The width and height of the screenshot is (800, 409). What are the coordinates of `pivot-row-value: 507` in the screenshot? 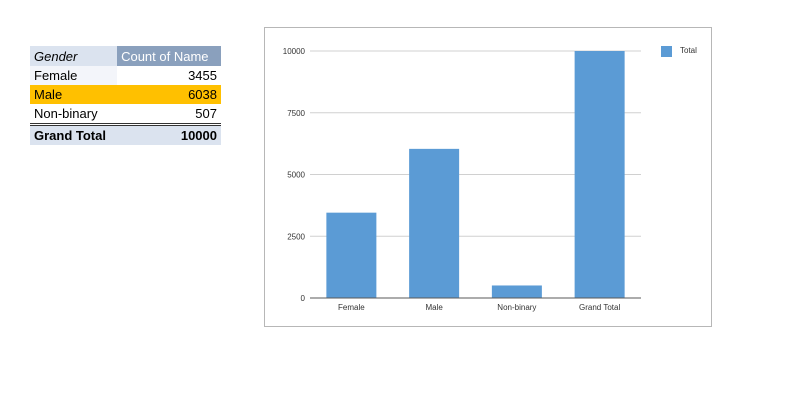 It's located at (206, 113).